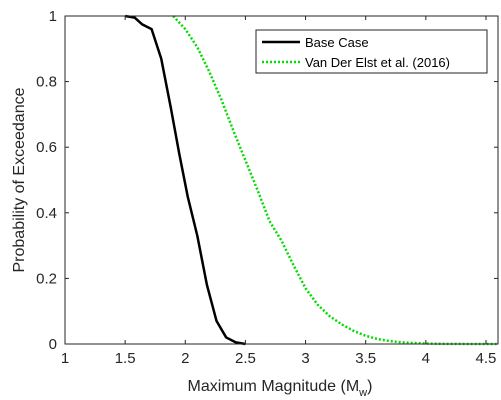  Describe the element at coordinates (274, 386) in the screenshot. I see `x-axis-label-main: Maximum Magnitude (M` at that location.